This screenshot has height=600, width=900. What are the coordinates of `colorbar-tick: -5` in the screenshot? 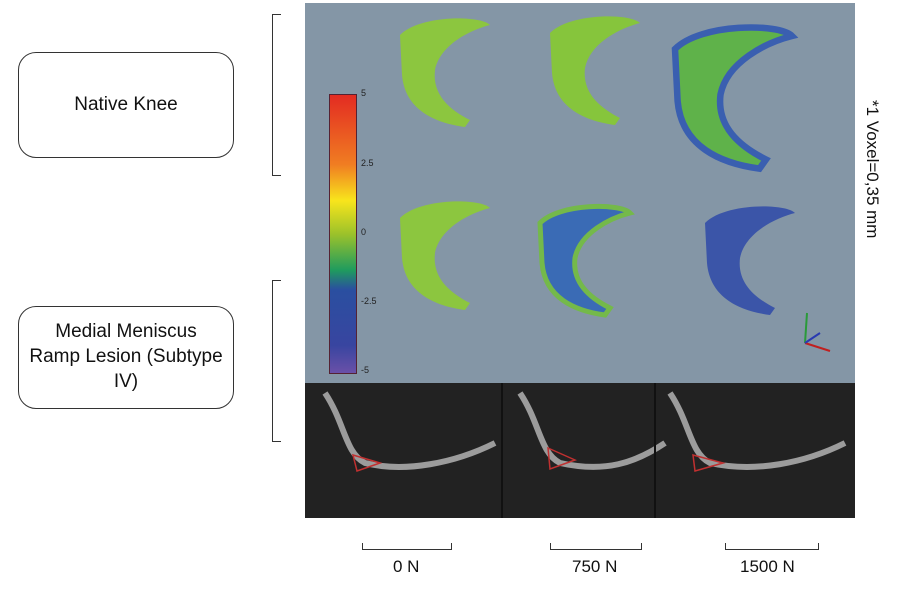 It's located at (365, 370).